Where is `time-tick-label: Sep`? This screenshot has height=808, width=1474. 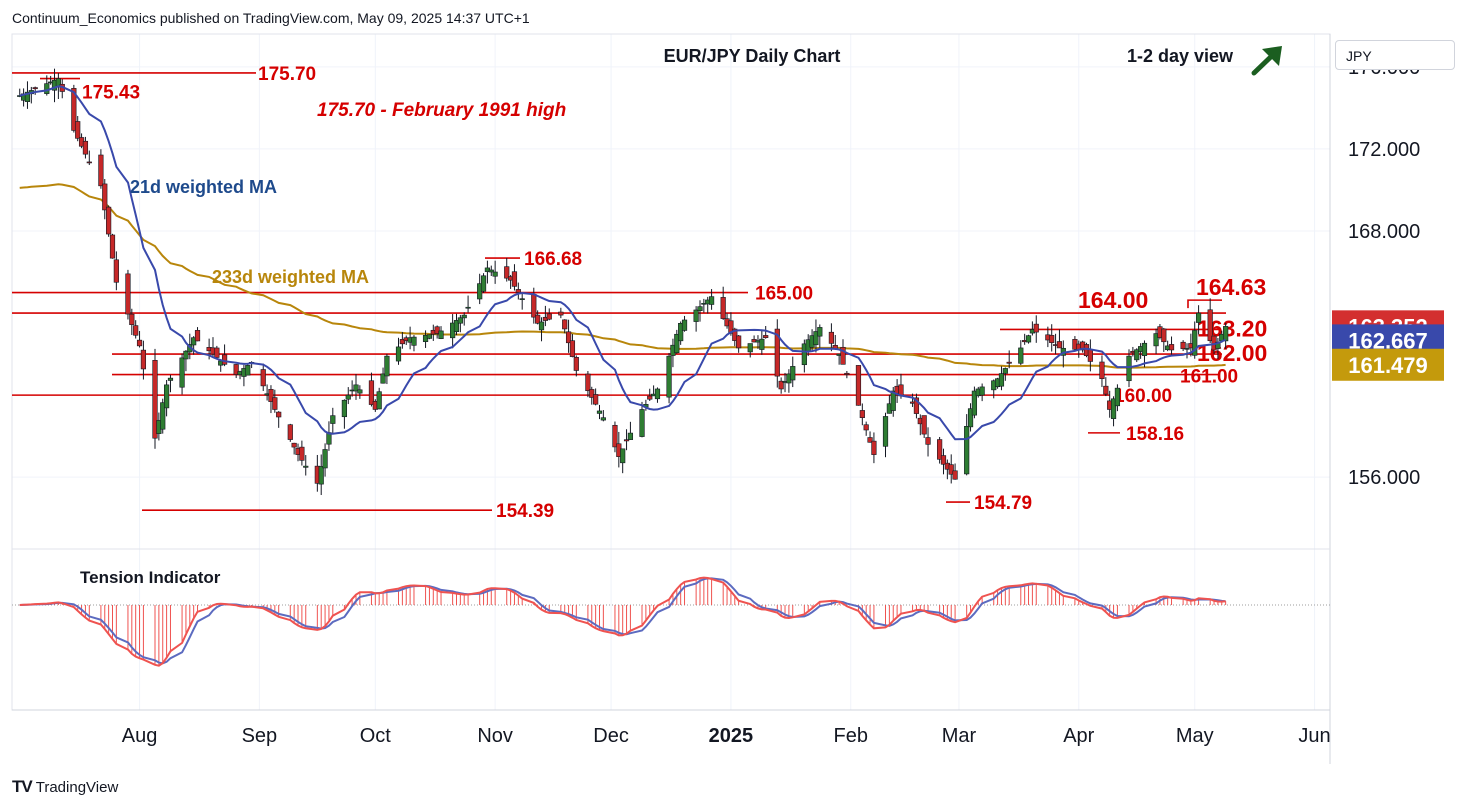
time-tick-label: Sep is located at coordinates (260, 736).